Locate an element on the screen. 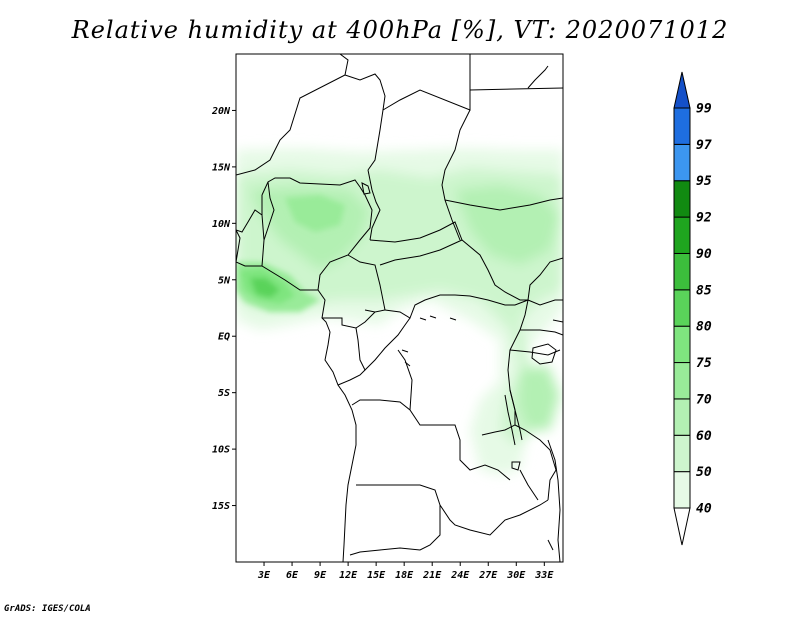 This screenshot has width=800, height=618. lon-tick-label: 9E is located at coordinates (320, 575).